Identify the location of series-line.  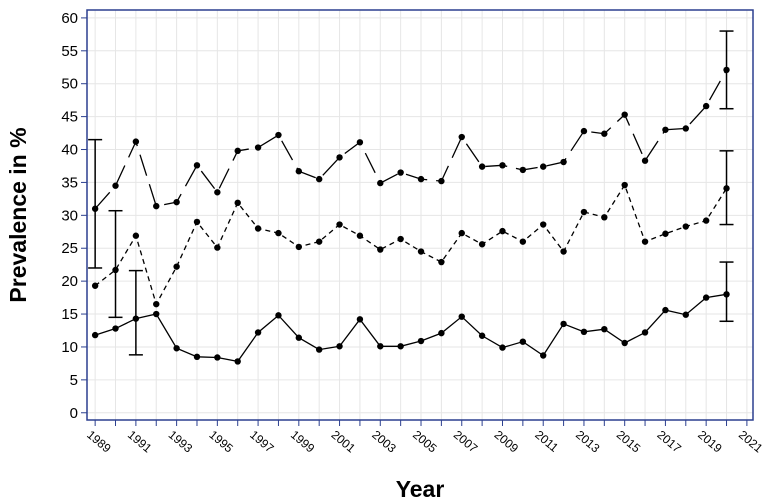
(410, 328).